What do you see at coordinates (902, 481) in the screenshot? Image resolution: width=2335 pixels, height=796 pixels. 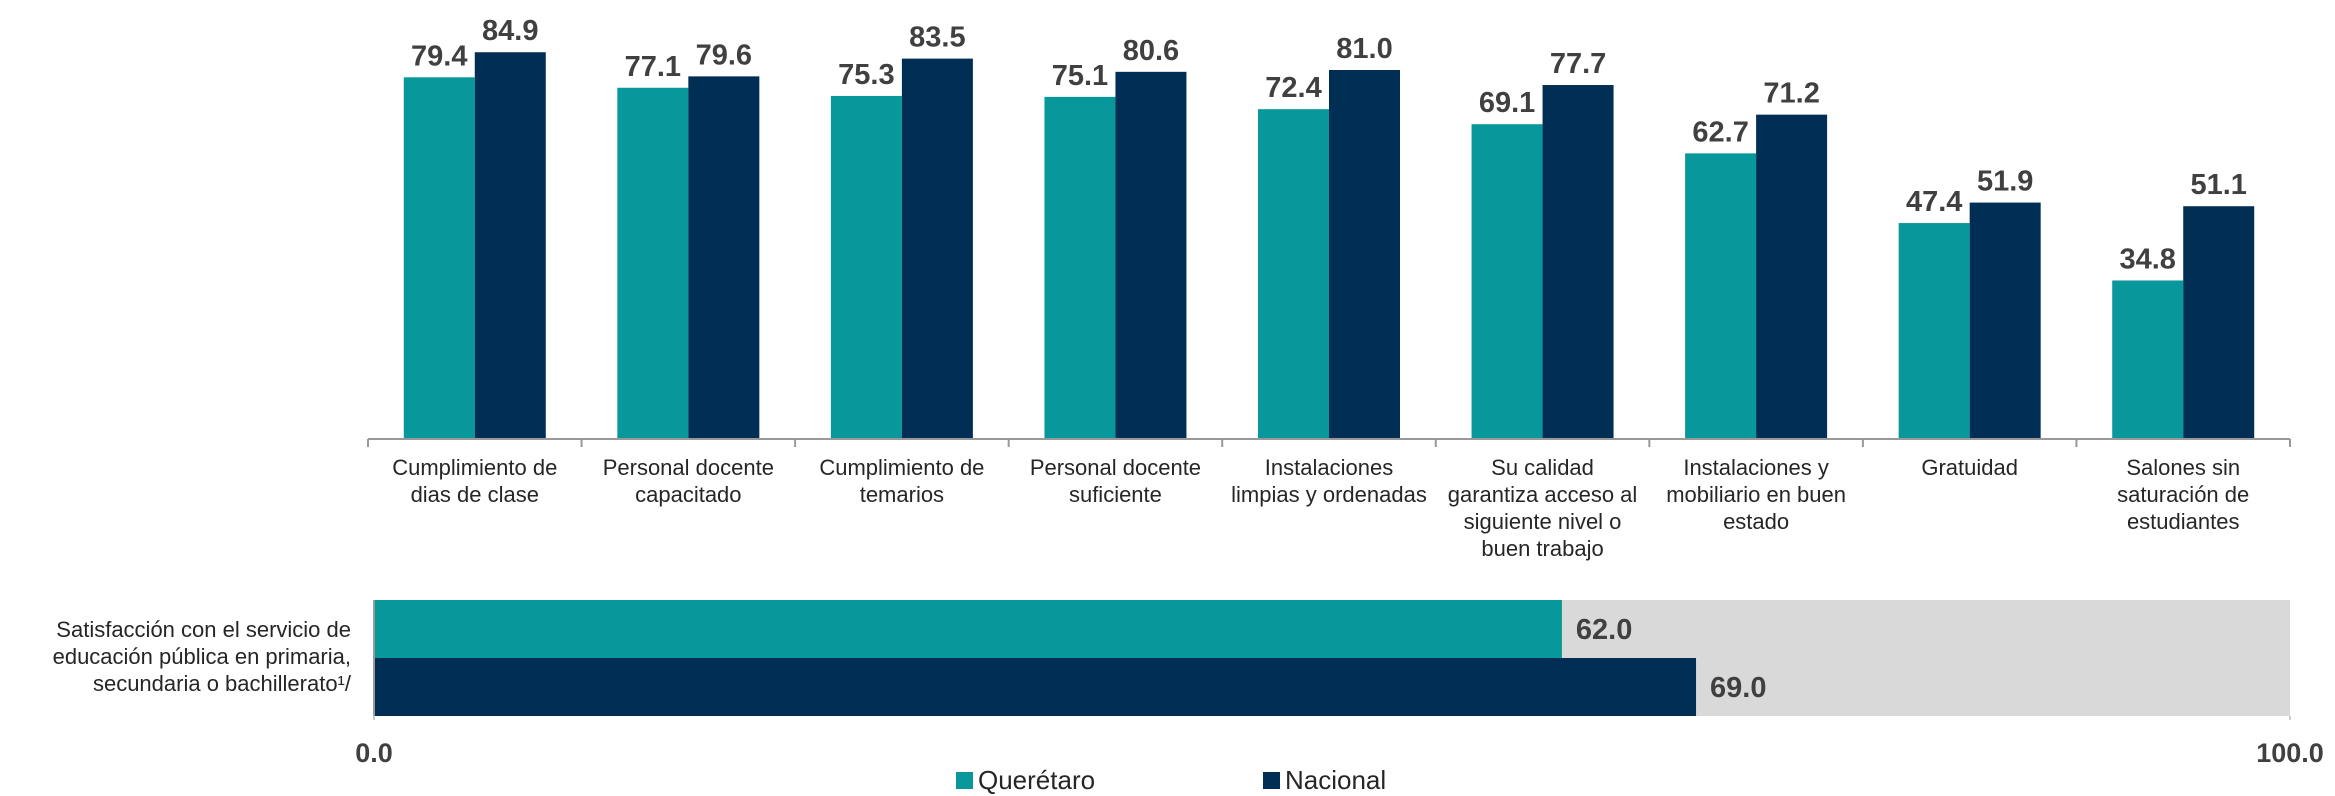 I see `x-tick-label: Cumplimiento de temarios` at bounding box center [902, 481].